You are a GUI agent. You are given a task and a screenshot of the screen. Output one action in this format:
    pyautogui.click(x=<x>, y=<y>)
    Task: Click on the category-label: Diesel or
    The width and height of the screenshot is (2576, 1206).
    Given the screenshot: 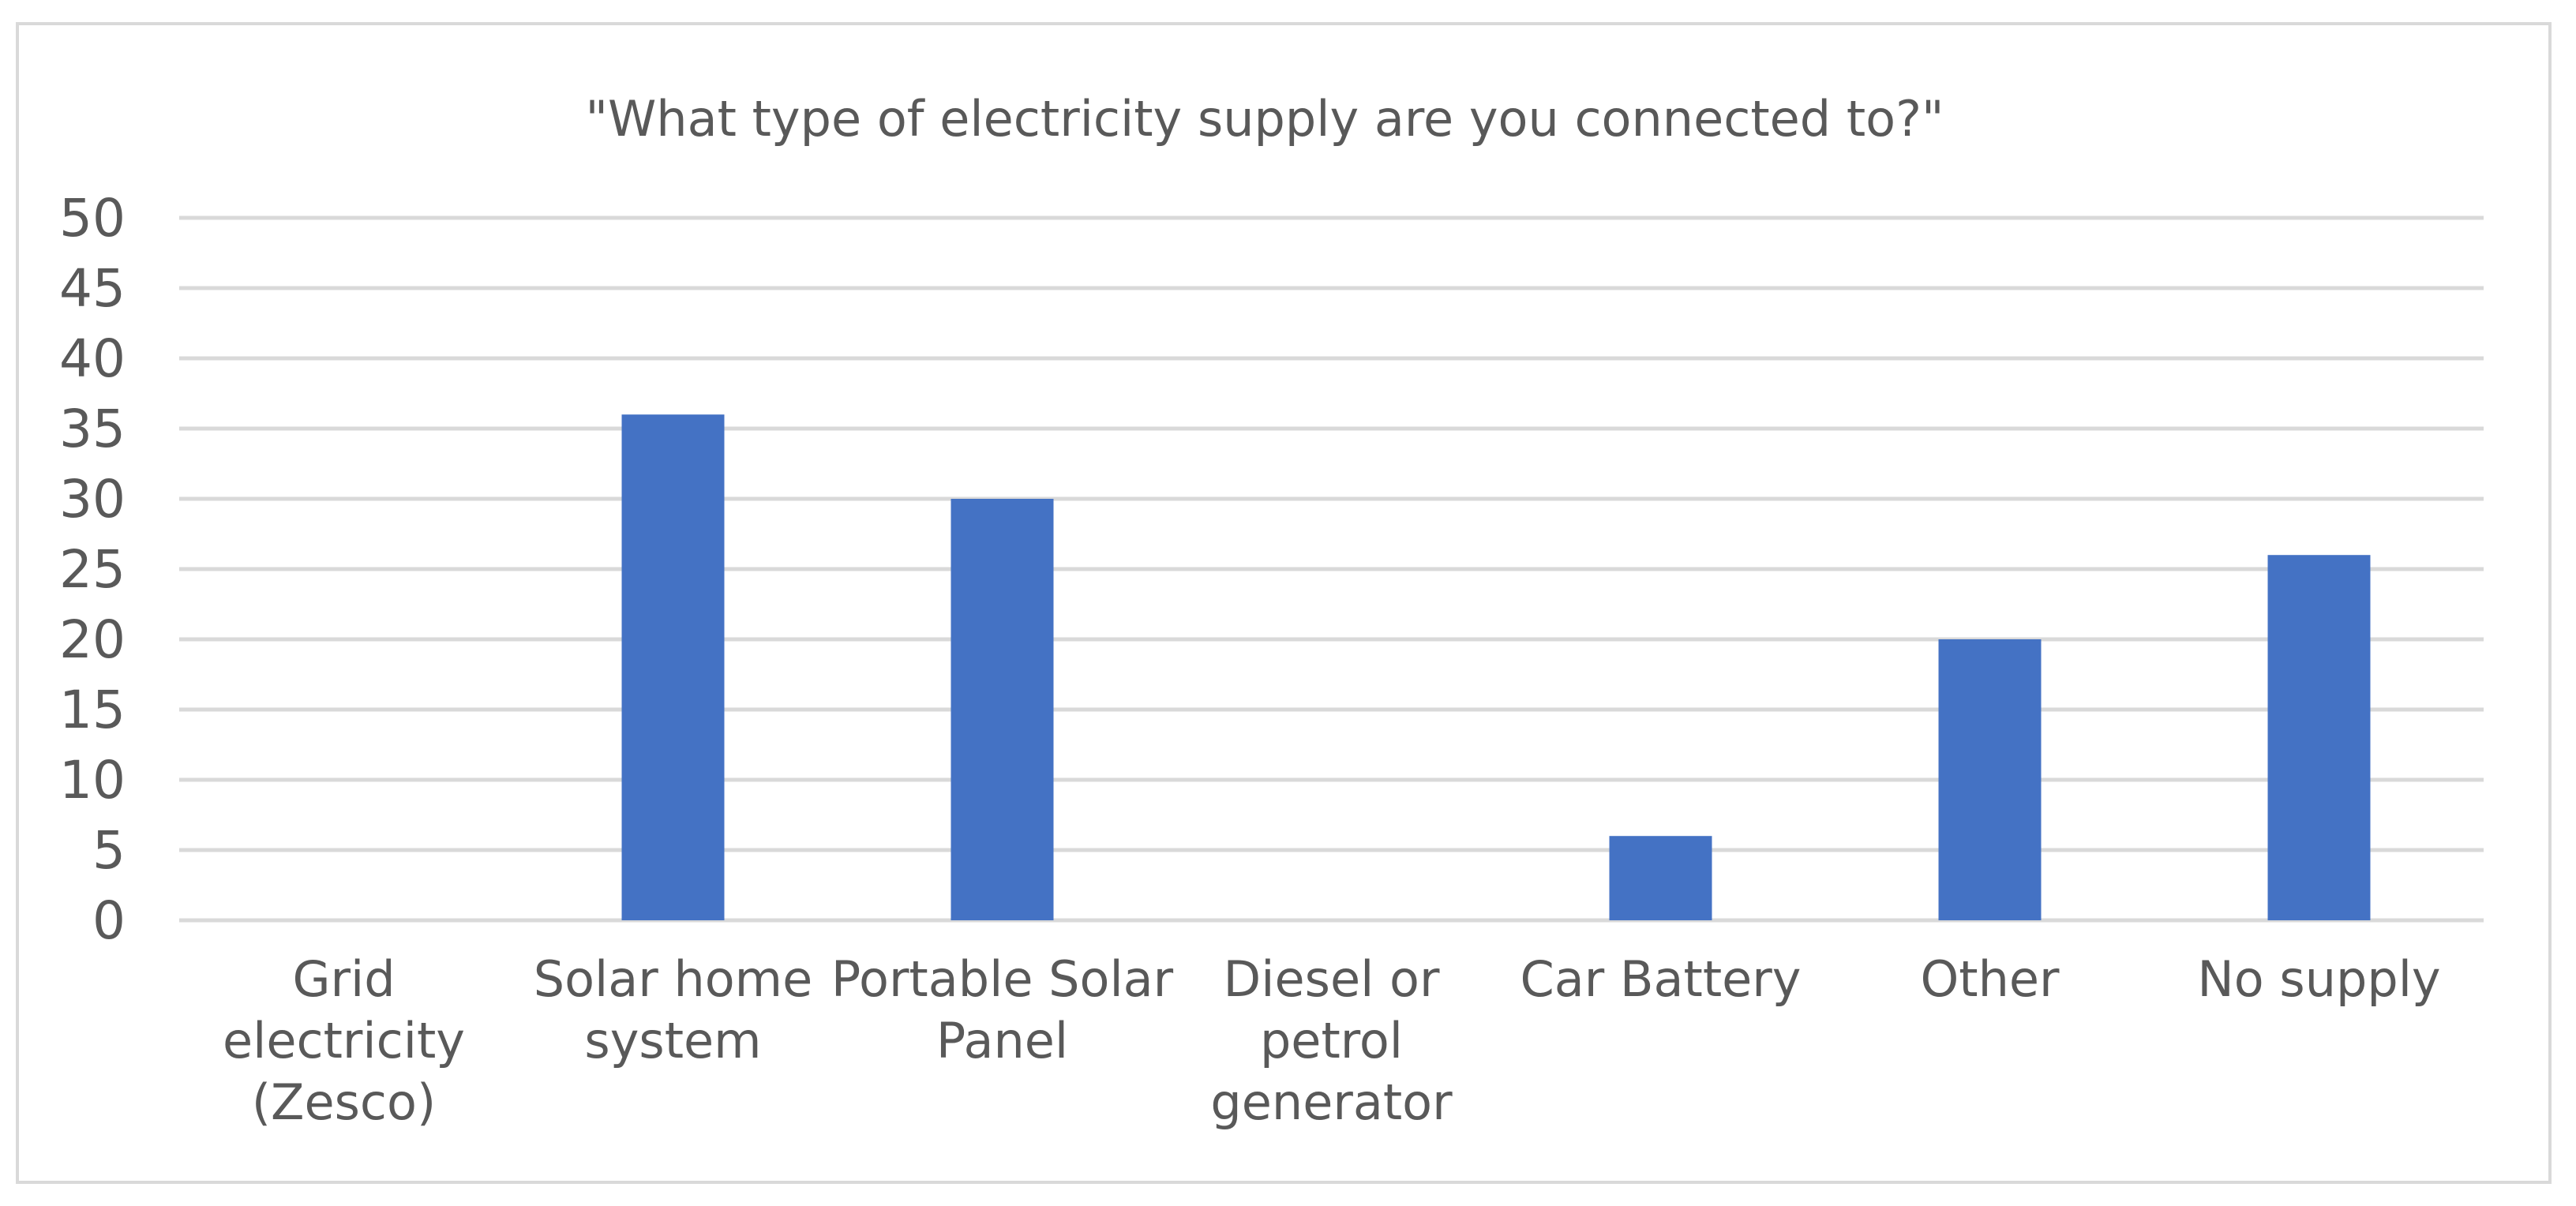 What is the action you would take?
    pyautogui.click(x=1332, y=979)
    